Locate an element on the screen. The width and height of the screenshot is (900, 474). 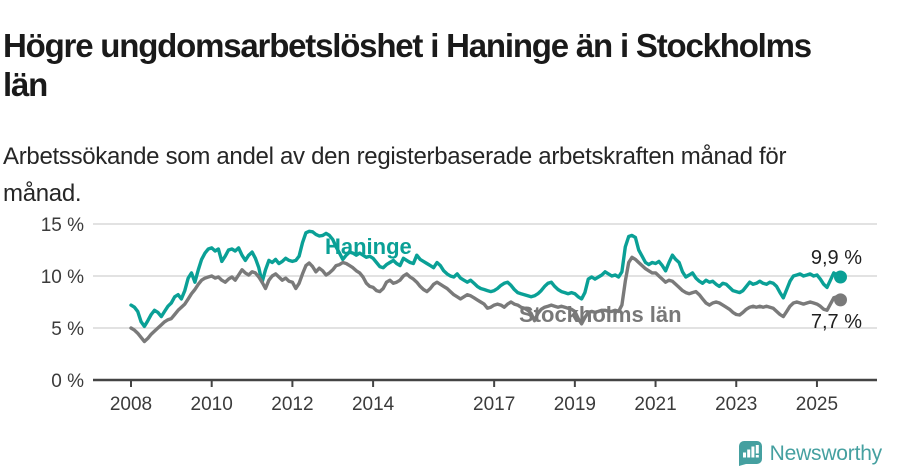
x-tick-label-2014: 2014 is located at coordinates (373, 404).